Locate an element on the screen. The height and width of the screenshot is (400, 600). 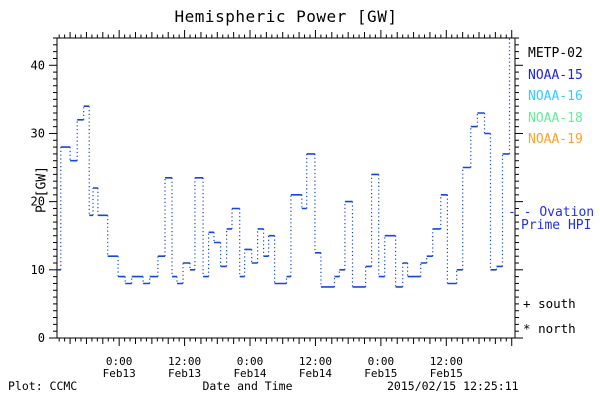
y-tick-label: 10 is located at coordinates (38, 270).